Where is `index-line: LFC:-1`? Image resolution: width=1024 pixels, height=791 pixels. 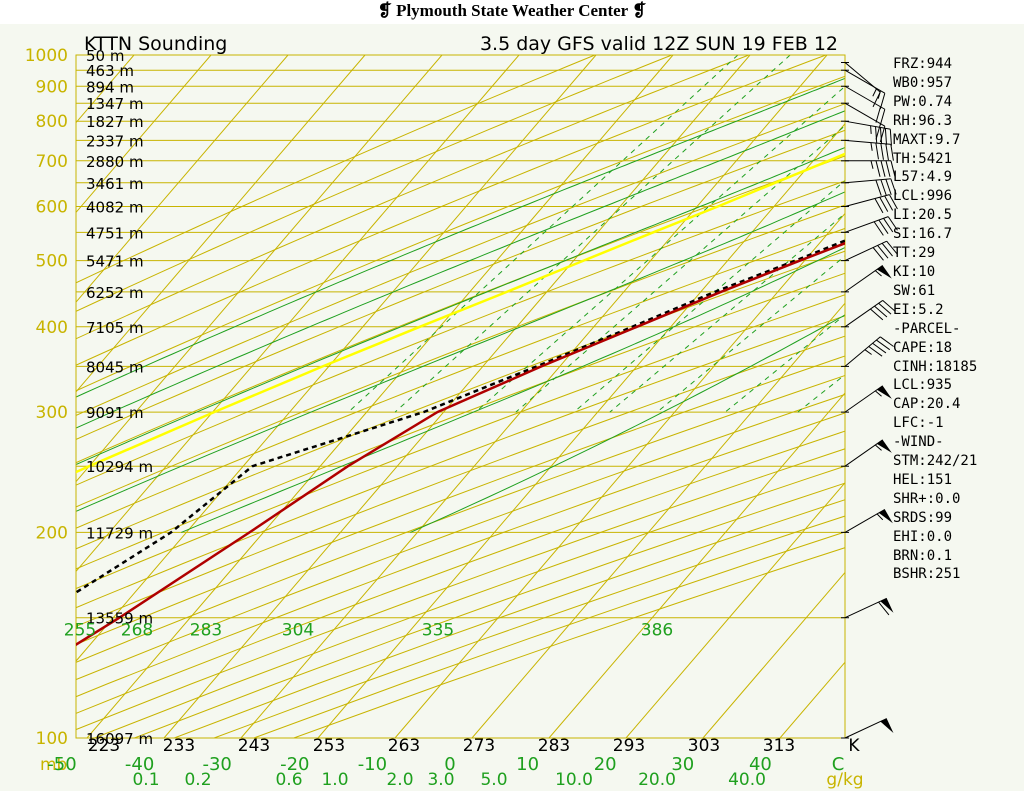
index-line: LFC:-1 is located at coordinates (918, 423).